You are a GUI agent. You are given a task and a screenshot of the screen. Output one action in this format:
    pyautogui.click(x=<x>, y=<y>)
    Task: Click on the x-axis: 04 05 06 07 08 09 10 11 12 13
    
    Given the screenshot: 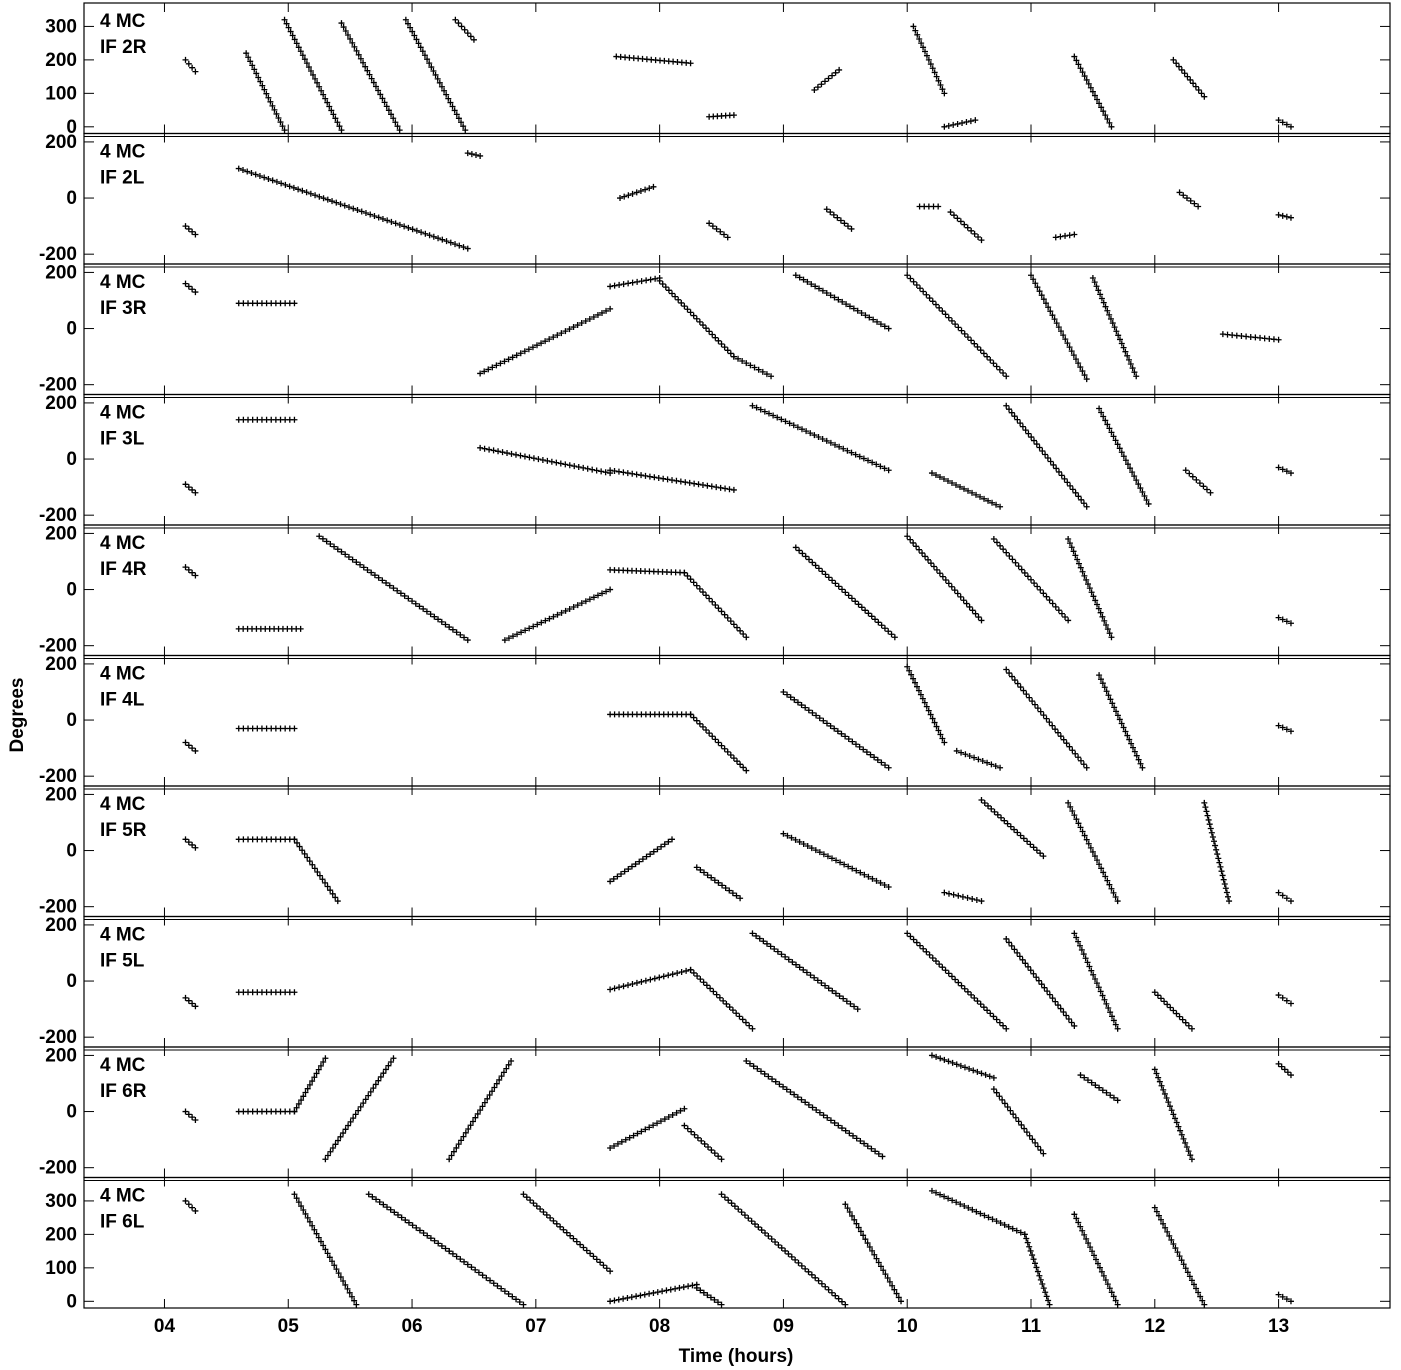 What is the action you would take?
    pyautogui.click(x=721, y=1326)
    